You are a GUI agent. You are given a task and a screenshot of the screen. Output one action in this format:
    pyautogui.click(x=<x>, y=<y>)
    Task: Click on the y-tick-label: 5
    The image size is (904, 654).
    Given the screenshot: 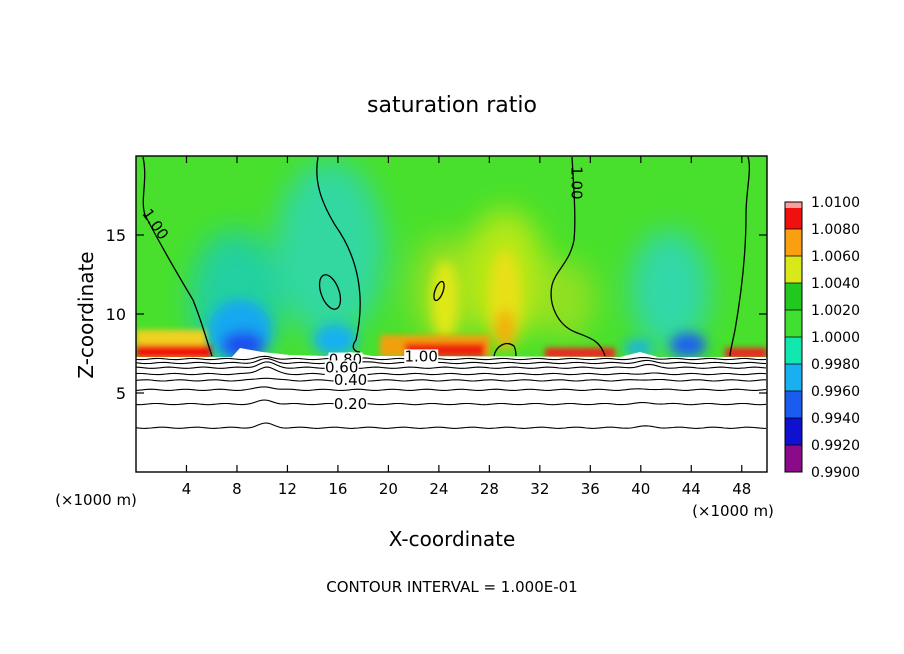 What is the action you would take?
    pyautogui.click(x=121, y=393)
    